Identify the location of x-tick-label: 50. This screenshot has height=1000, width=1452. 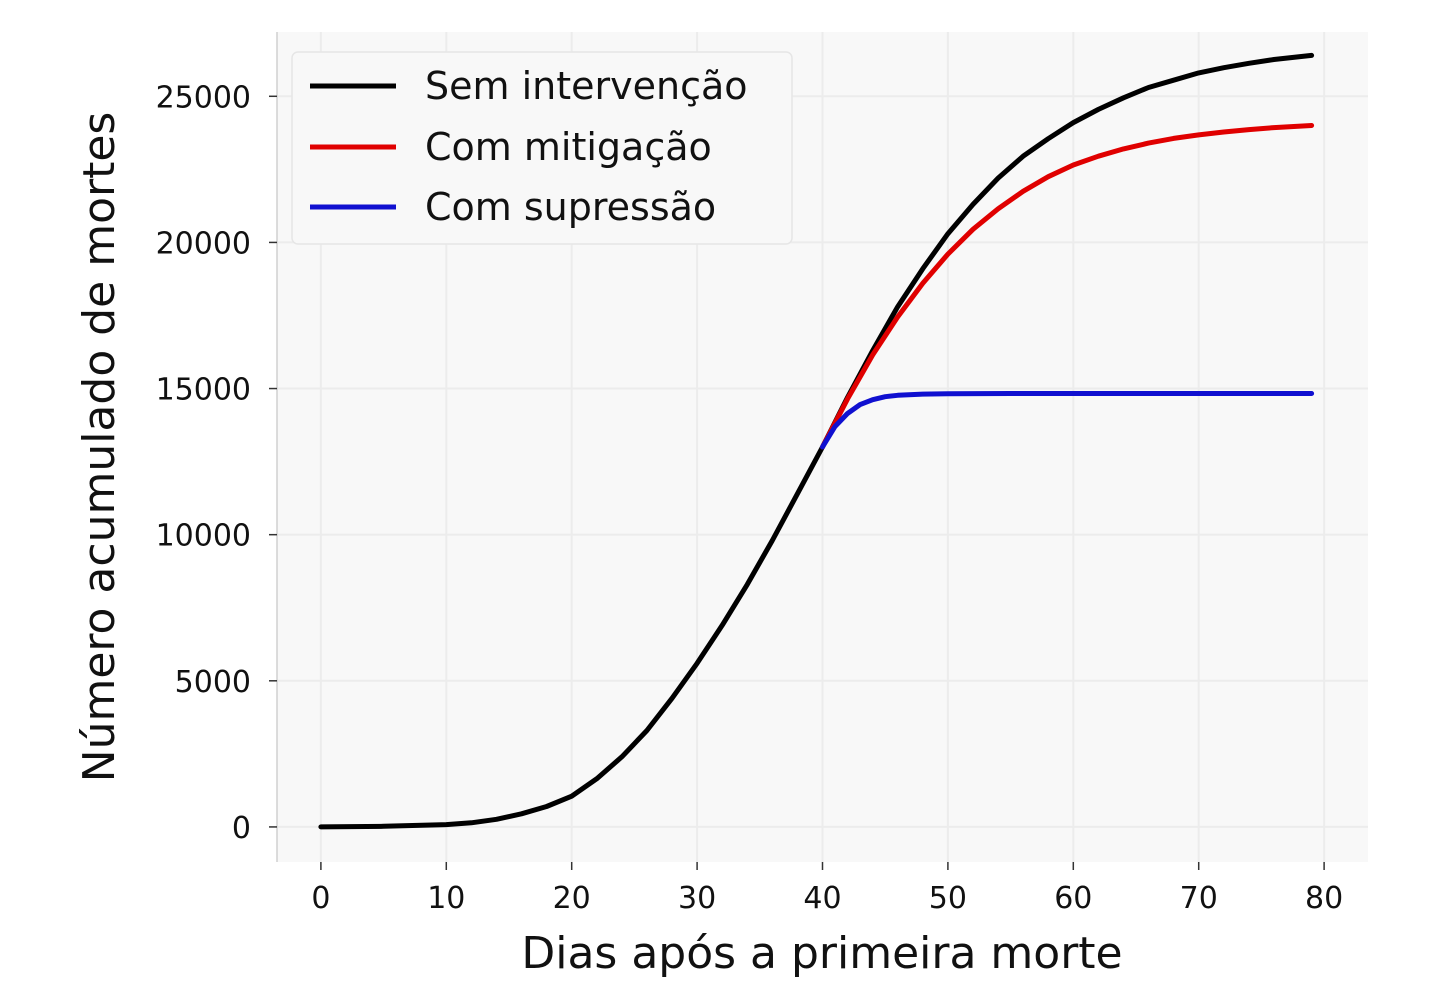
(948, 898).